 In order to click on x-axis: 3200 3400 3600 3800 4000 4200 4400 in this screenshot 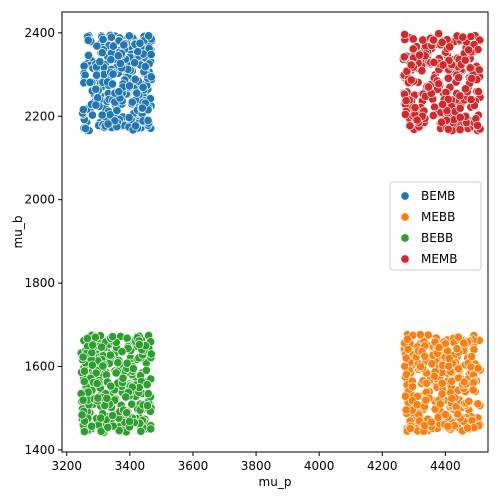, I will do `click(256, 462)`.